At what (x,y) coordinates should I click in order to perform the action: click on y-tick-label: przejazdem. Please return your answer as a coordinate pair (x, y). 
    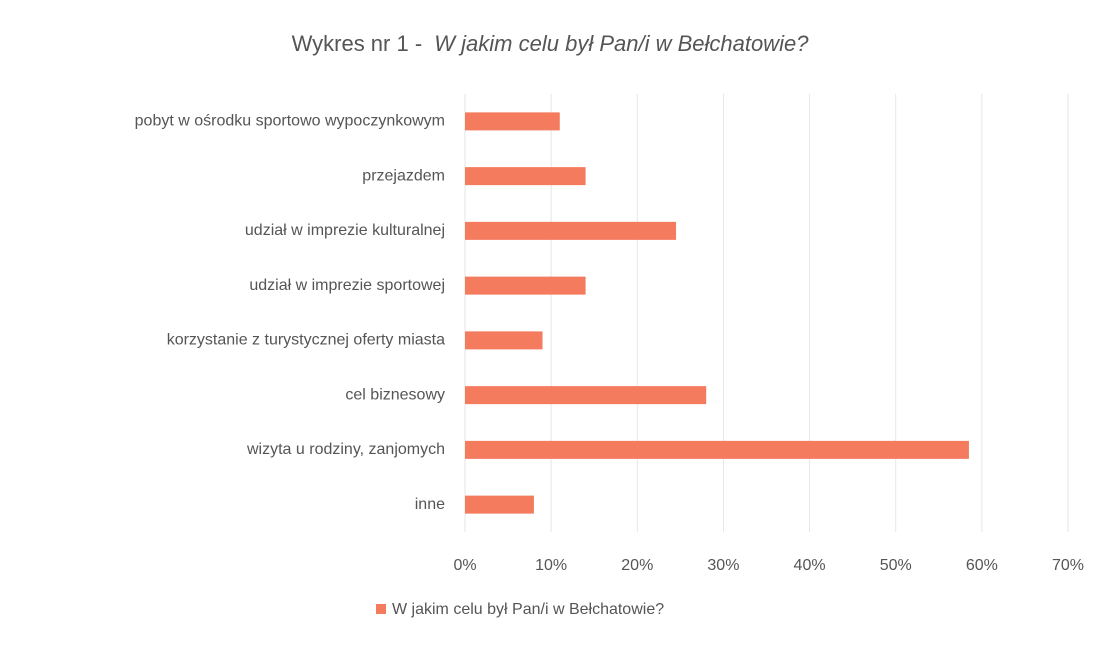
    Looking at the image, I should click on (403, 175).